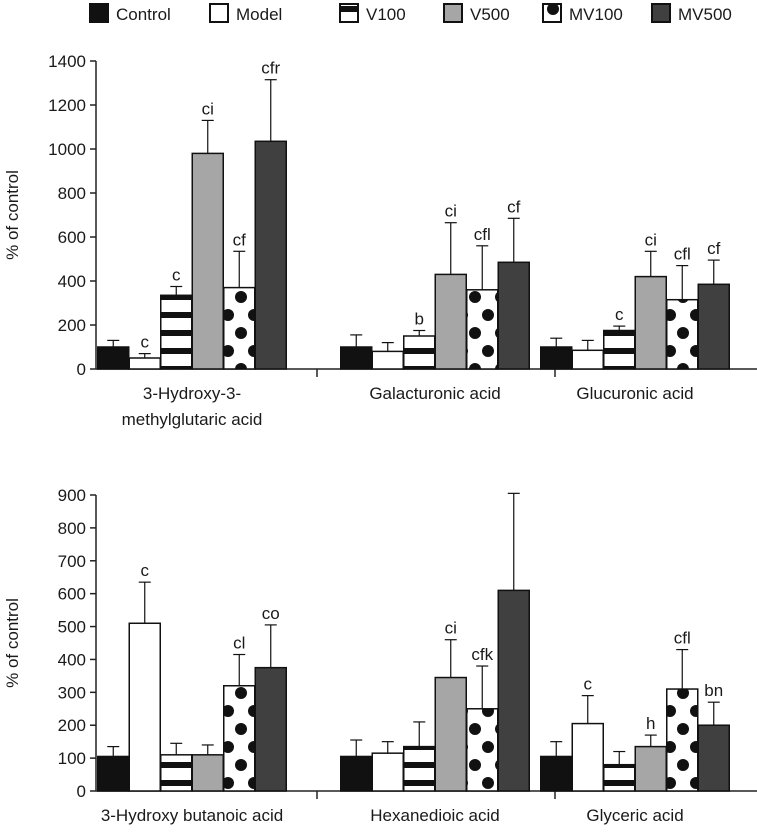  What do you see at coordinates (239, 643) in the screenshot?
I see `significance-label: cl` at bounding box center [239, 643].